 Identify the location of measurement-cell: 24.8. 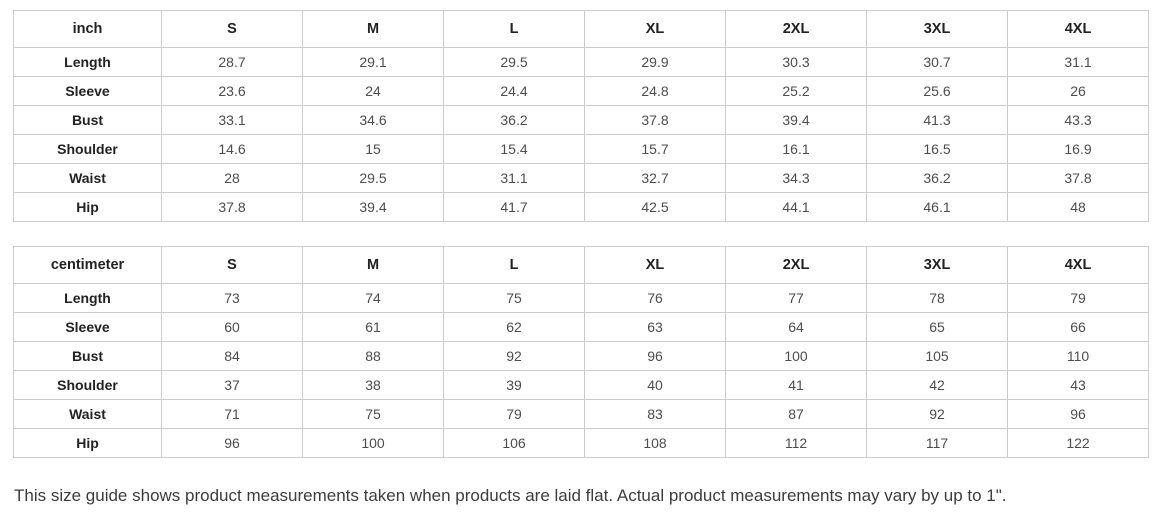
(655, 91).